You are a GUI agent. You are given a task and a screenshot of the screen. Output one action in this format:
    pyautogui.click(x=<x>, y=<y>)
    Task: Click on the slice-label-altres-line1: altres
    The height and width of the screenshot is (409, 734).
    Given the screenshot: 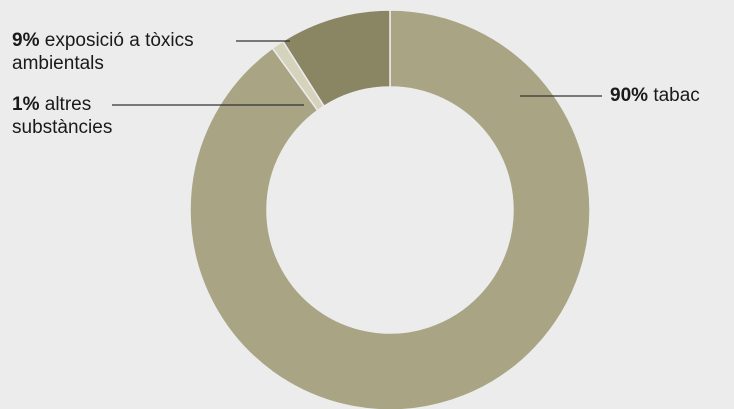 What is the action you would take?
    pyautogui.click(x=68, y=104)
    